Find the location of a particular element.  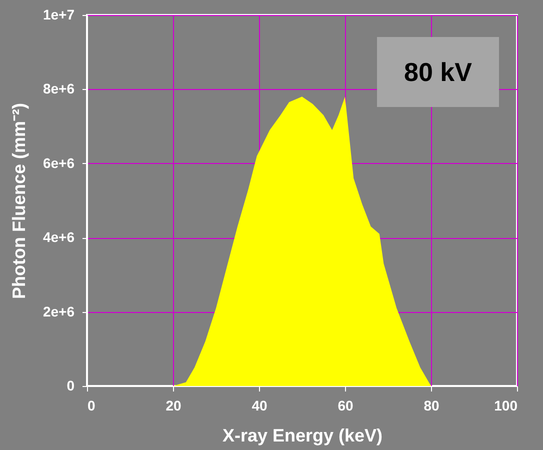

x-tick-label: 80 is located at coordinates (432, 406).